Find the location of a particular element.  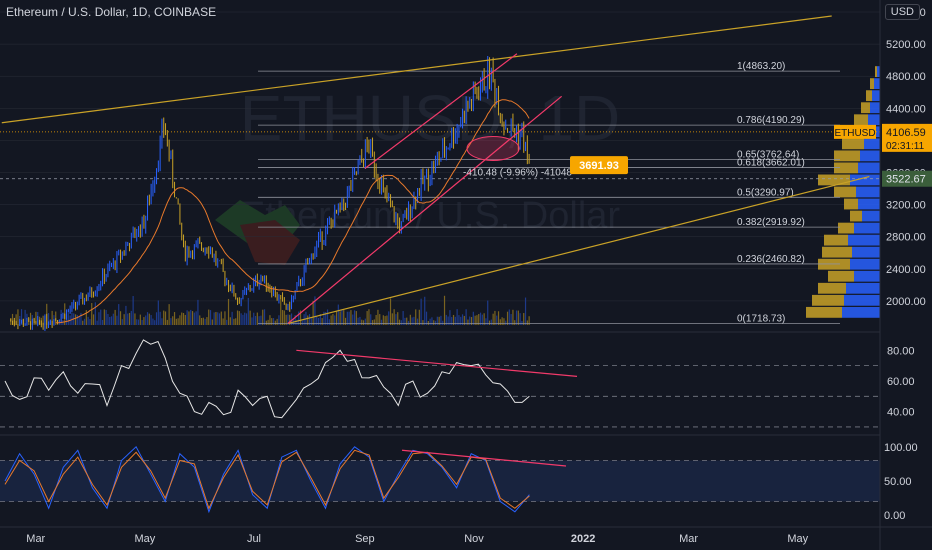

currency-button: USD is located at coordinates (902, 12).